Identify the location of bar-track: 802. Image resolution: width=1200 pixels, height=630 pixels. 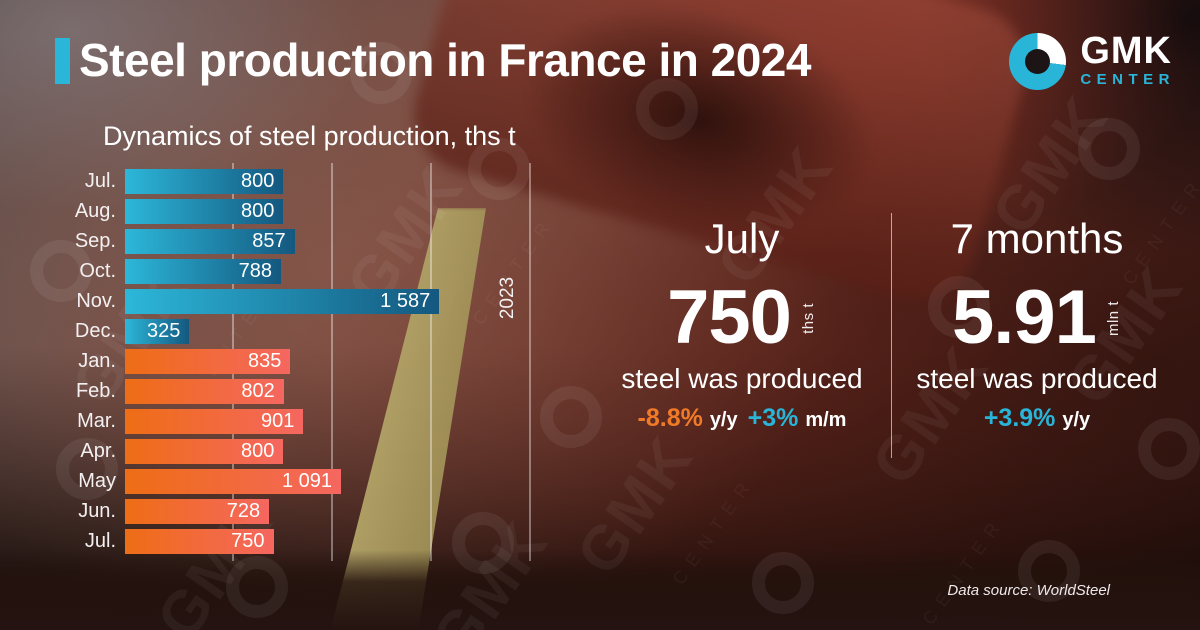
(323, 392).